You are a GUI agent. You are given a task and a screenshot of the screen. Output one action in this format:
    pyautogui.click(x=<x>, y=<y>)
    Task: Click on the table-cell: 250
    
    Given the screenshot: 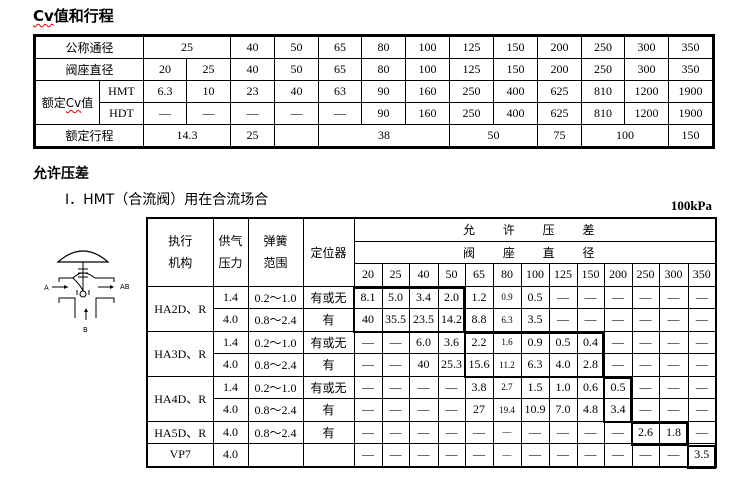 What is the action you would take?
    pyautogui.click(x=603, y=69)
    